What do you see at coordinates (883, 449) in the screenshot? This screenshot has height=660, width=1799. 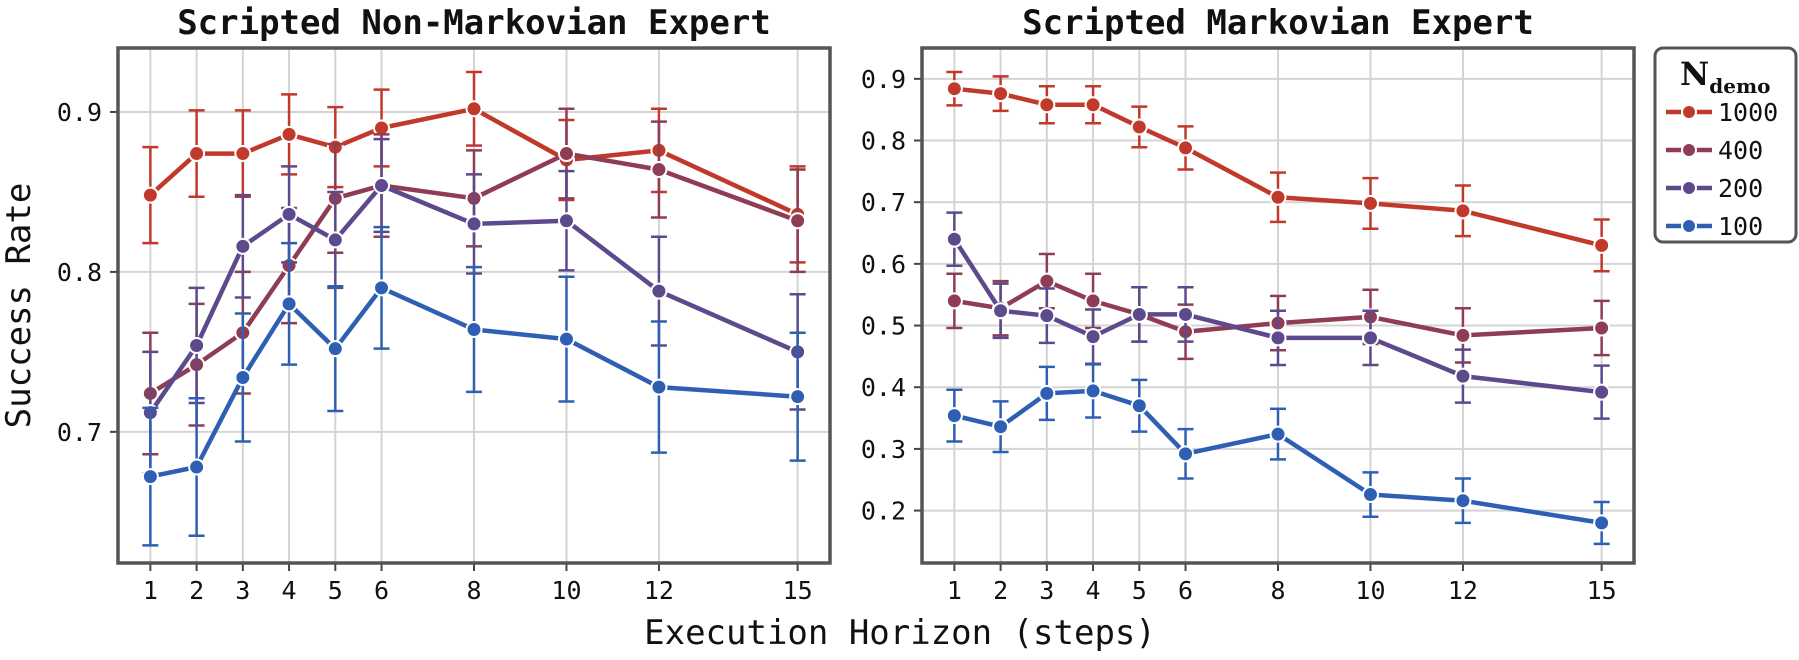 I see `y-tick-label: 0.3` at bounding box center [883, 449].